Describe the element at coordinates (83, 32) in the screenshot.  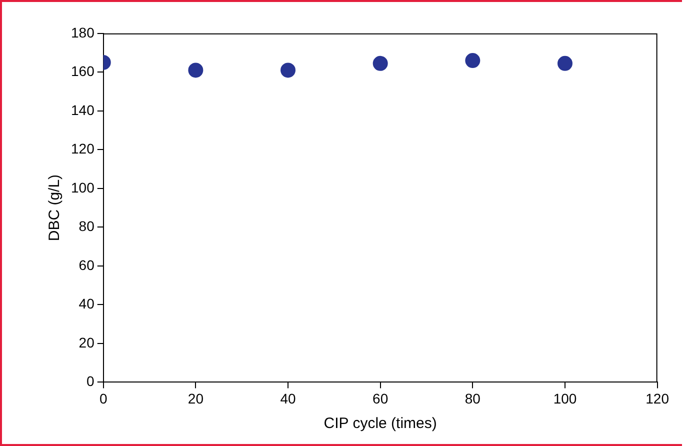
I see `y-tick-label: 180` at that location.